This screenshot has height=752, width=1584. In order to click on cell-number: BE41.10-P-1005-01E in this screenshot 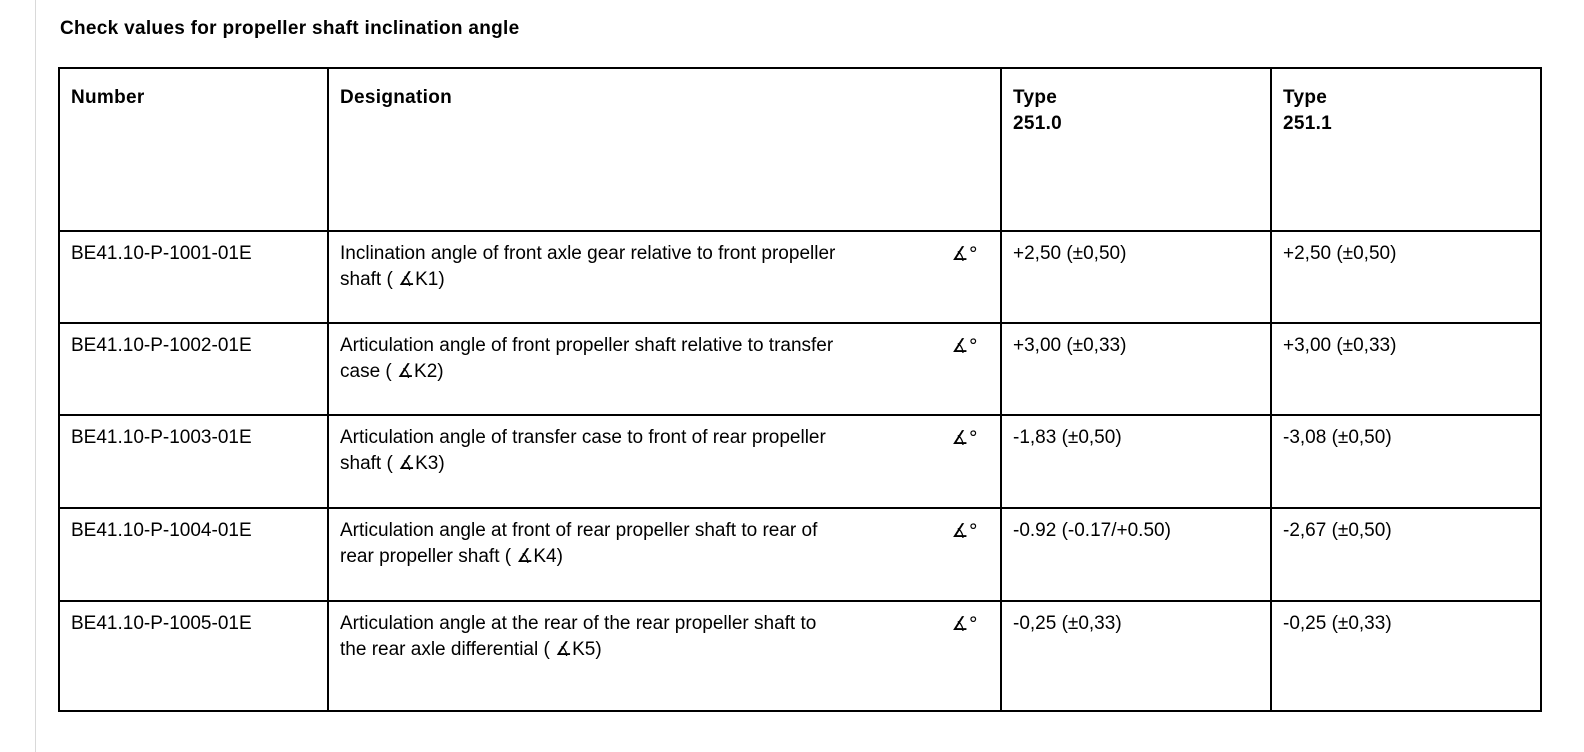, I will do `click(193, 656)`.